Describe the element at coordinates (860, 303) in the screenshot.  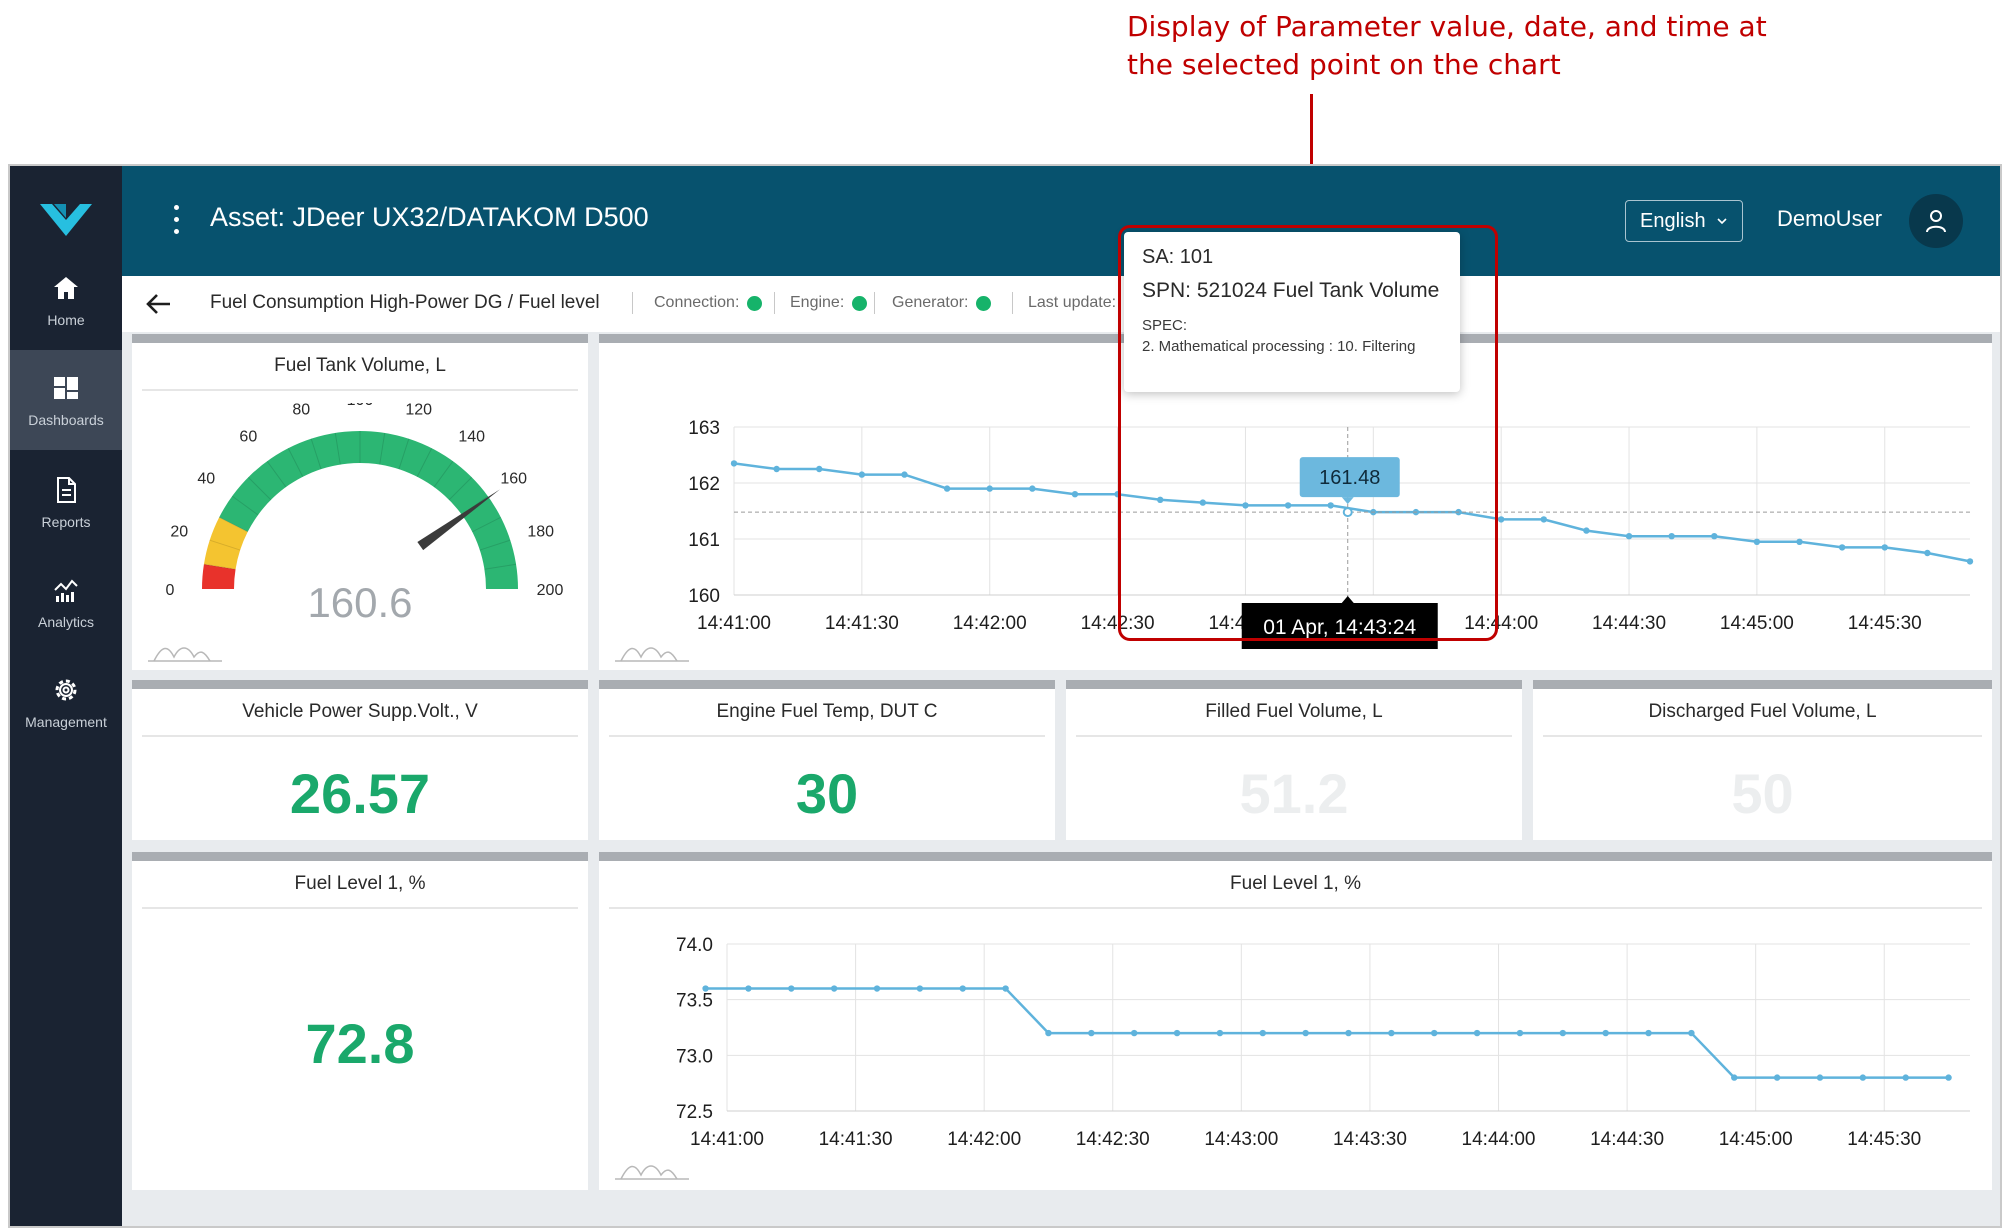
I see `engine-status-dot` at that location.